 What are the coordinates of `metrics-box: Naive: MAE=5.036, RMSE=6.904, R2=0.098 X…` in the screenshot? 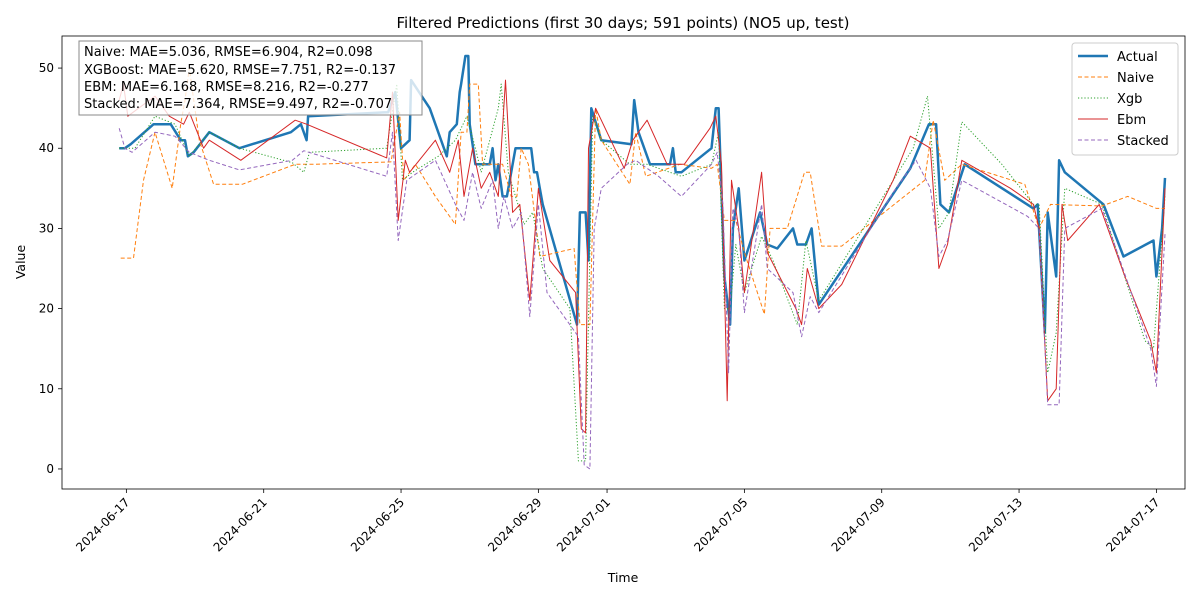 It's located at (250, 78).